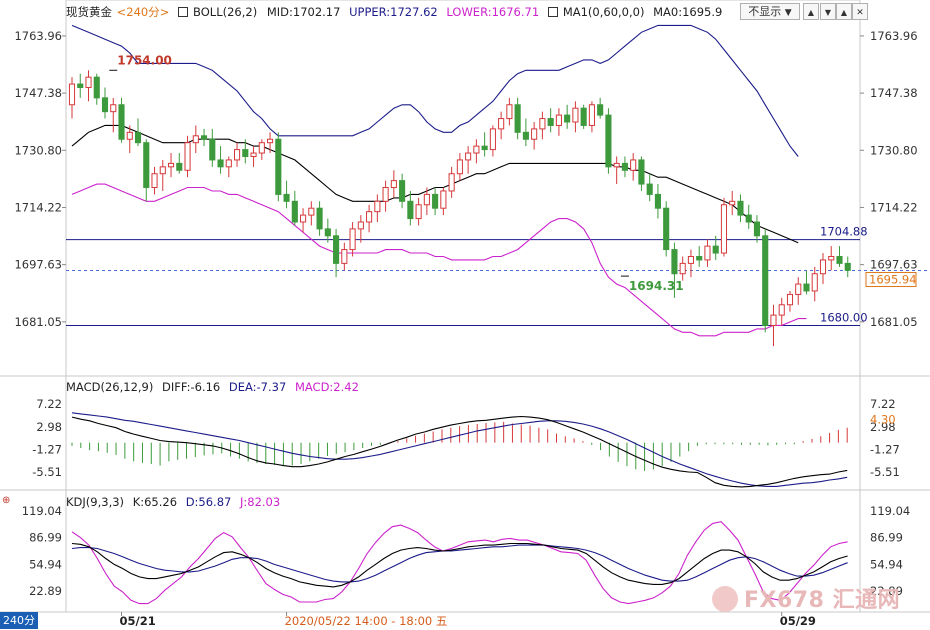  I want to click on x-tick-label: 2020/05/22 14:00 - 18:00 五, so click(366, 621).